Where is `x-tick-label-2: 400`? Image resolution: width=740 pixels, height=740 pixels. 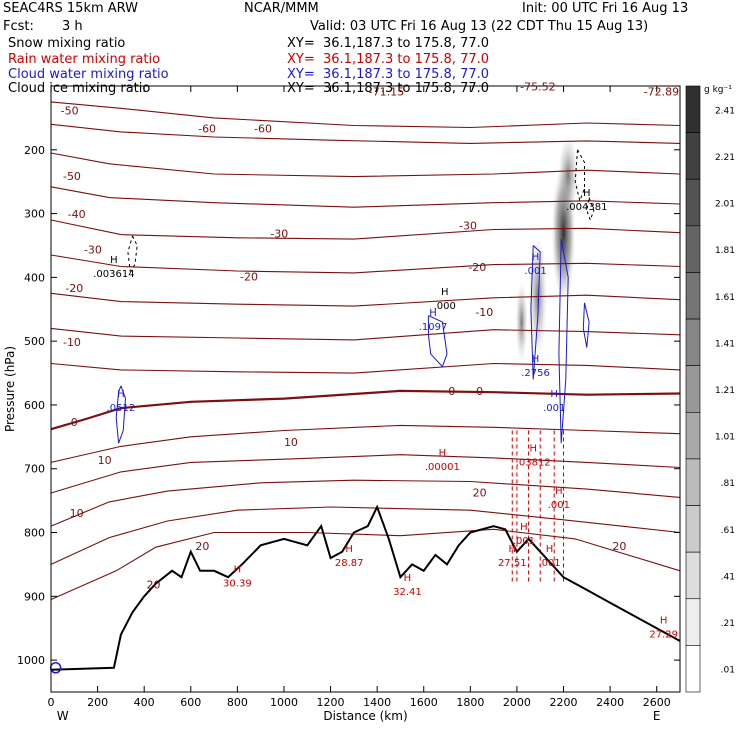
x-tick-label-2: 400 is located at coordinates (144, 702).